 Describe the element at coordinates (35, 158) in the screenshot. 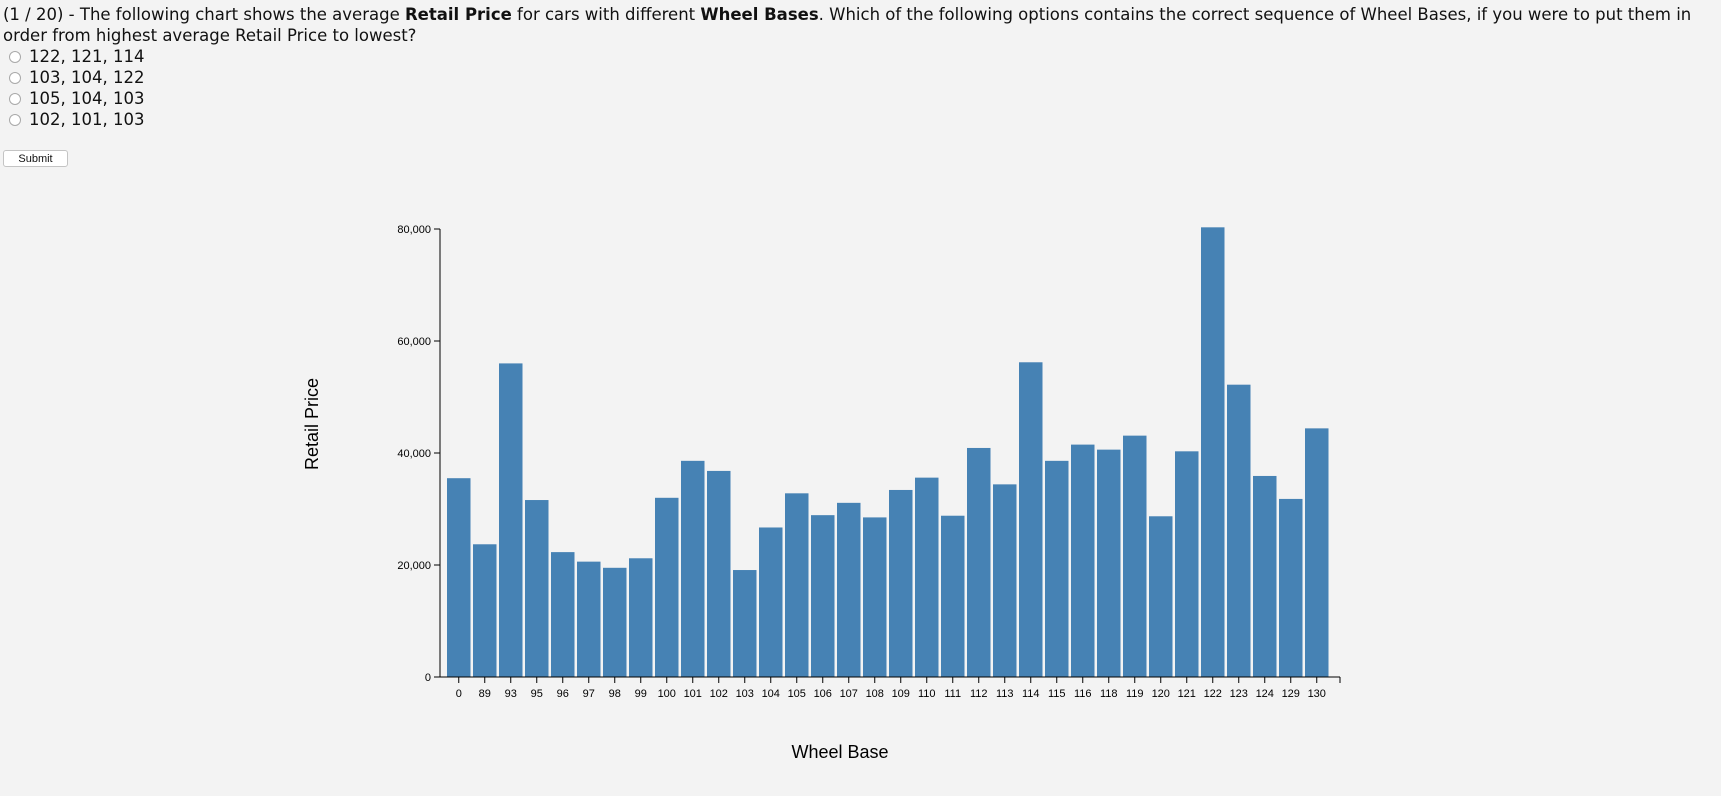

I see `submit-button: Submit` at that location.